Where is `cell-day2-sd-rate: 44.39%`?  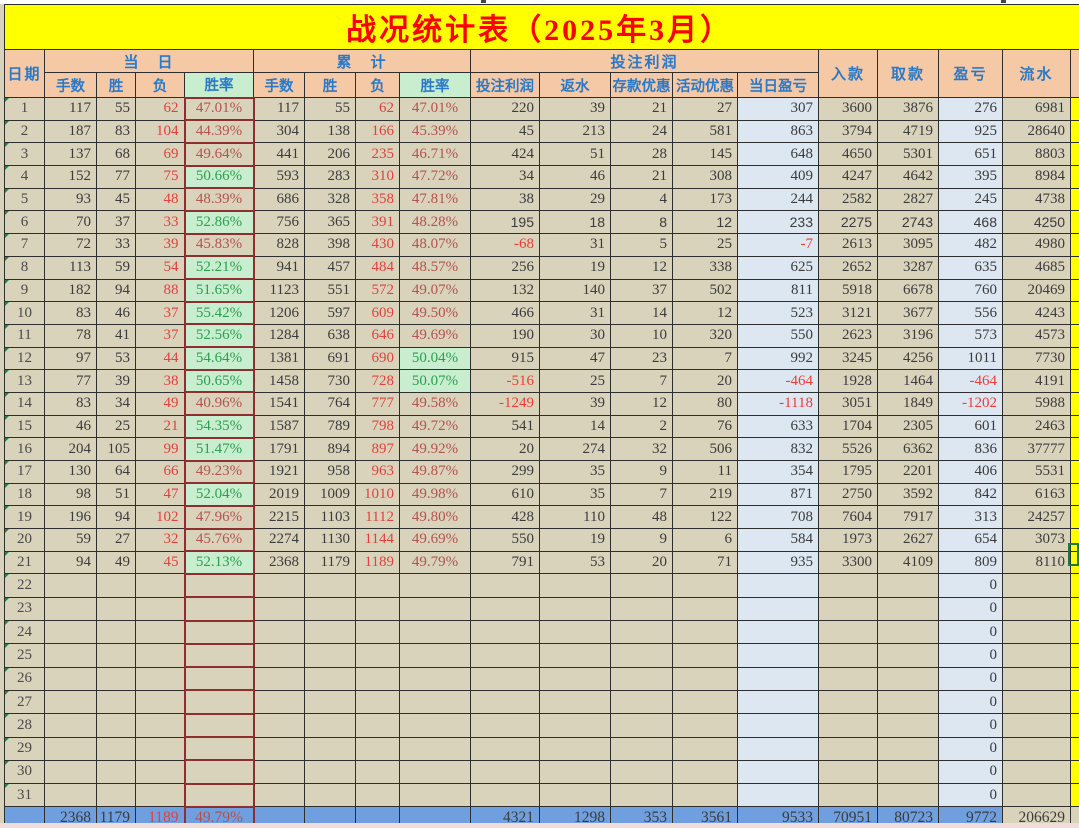 cell-day2-sd-rate: 44.39% is located at coordinates (219, 131).